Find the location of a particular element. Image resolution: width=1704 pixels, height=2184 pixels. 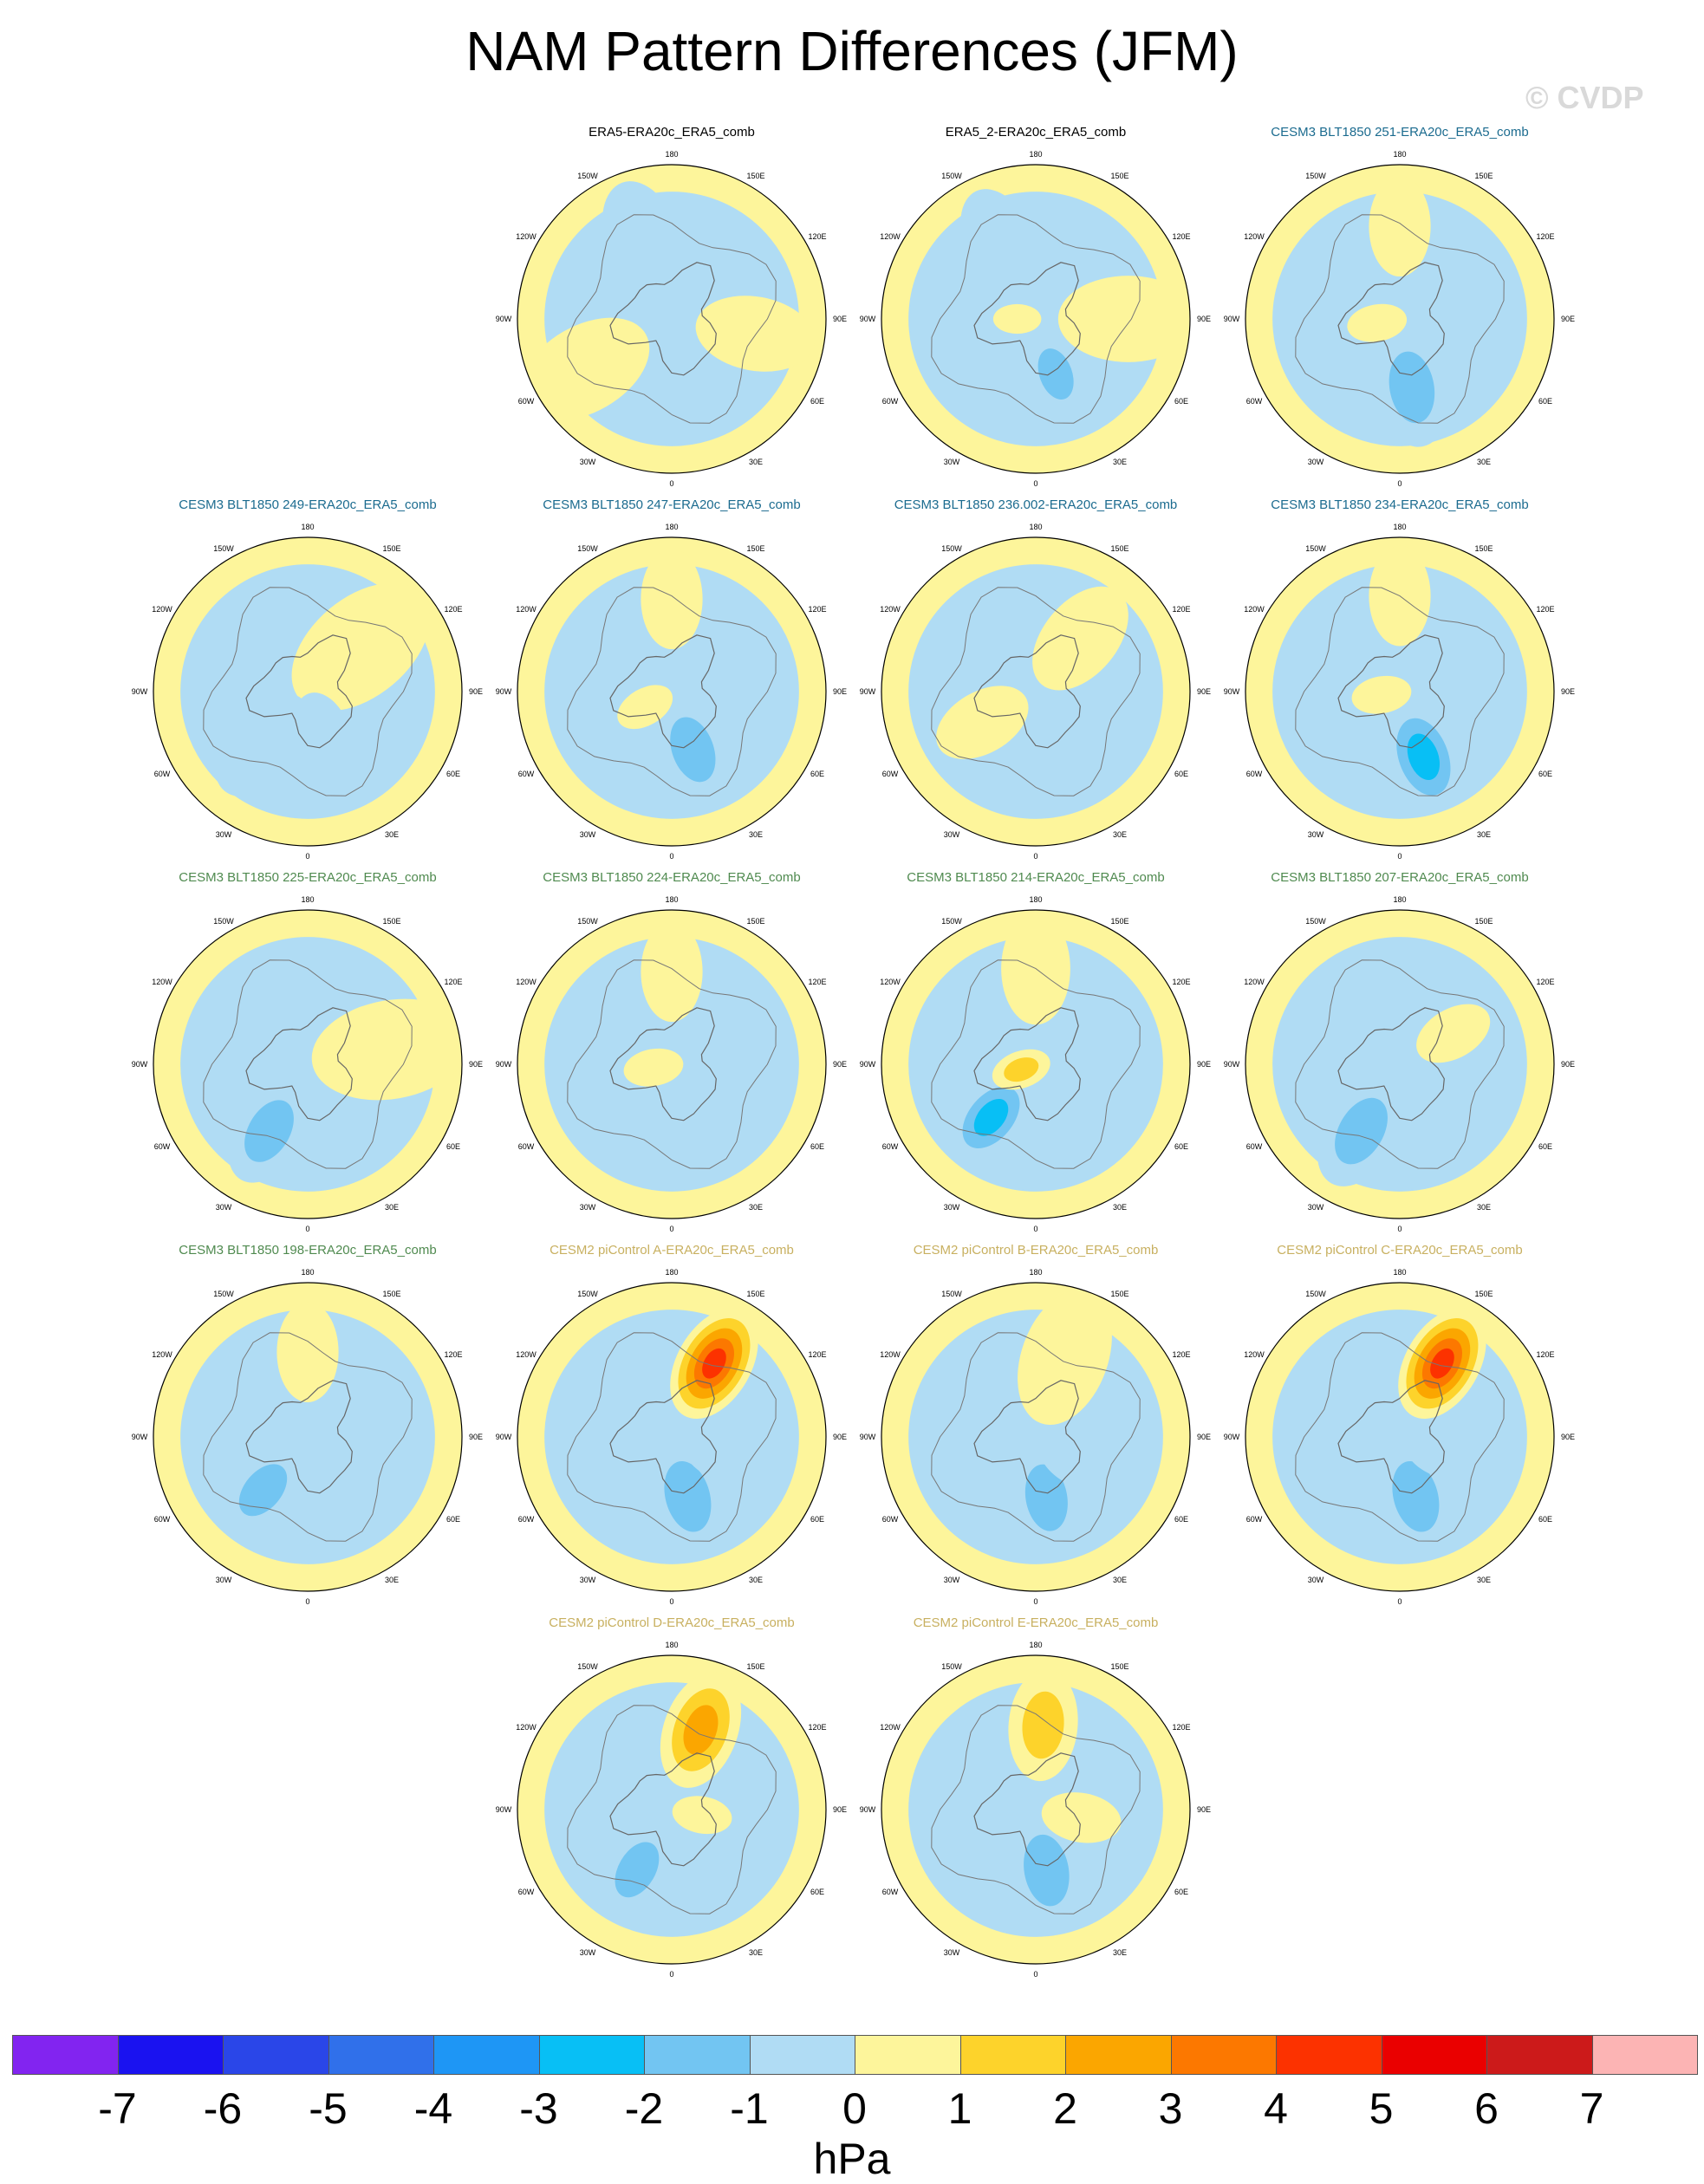

colorbar is located at coordinates (855, 2055).